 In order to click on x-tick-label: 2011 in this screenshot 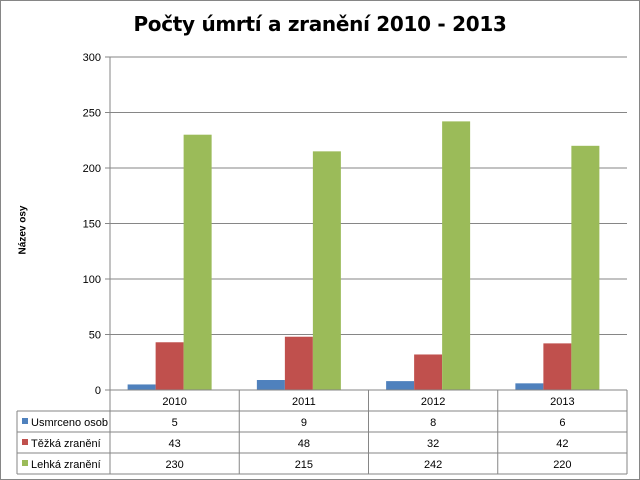, I will do `click(304, 402)`.